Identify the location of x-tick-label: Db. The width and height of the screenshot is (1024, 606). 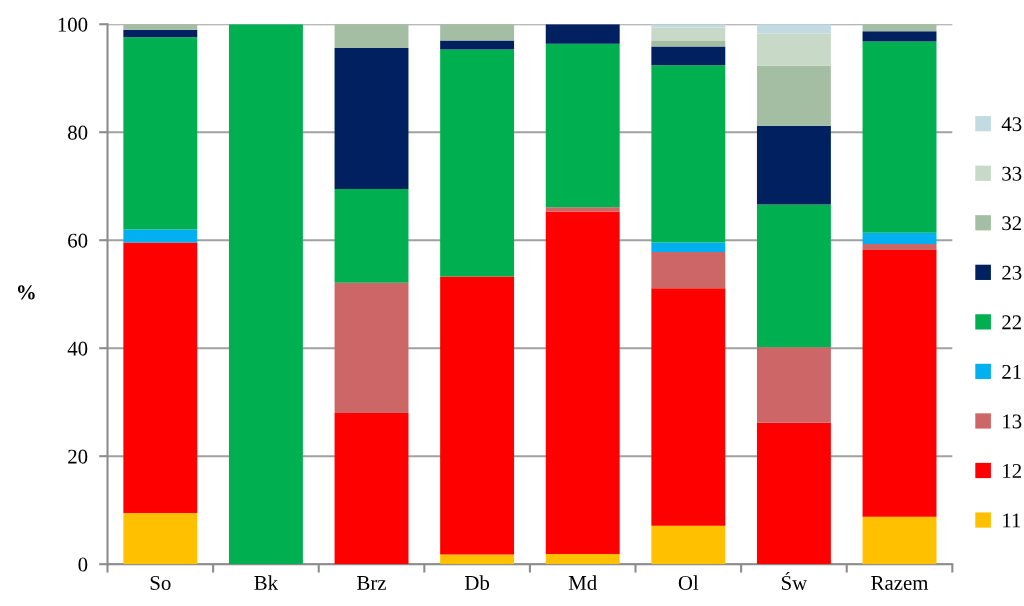
(477, 582).